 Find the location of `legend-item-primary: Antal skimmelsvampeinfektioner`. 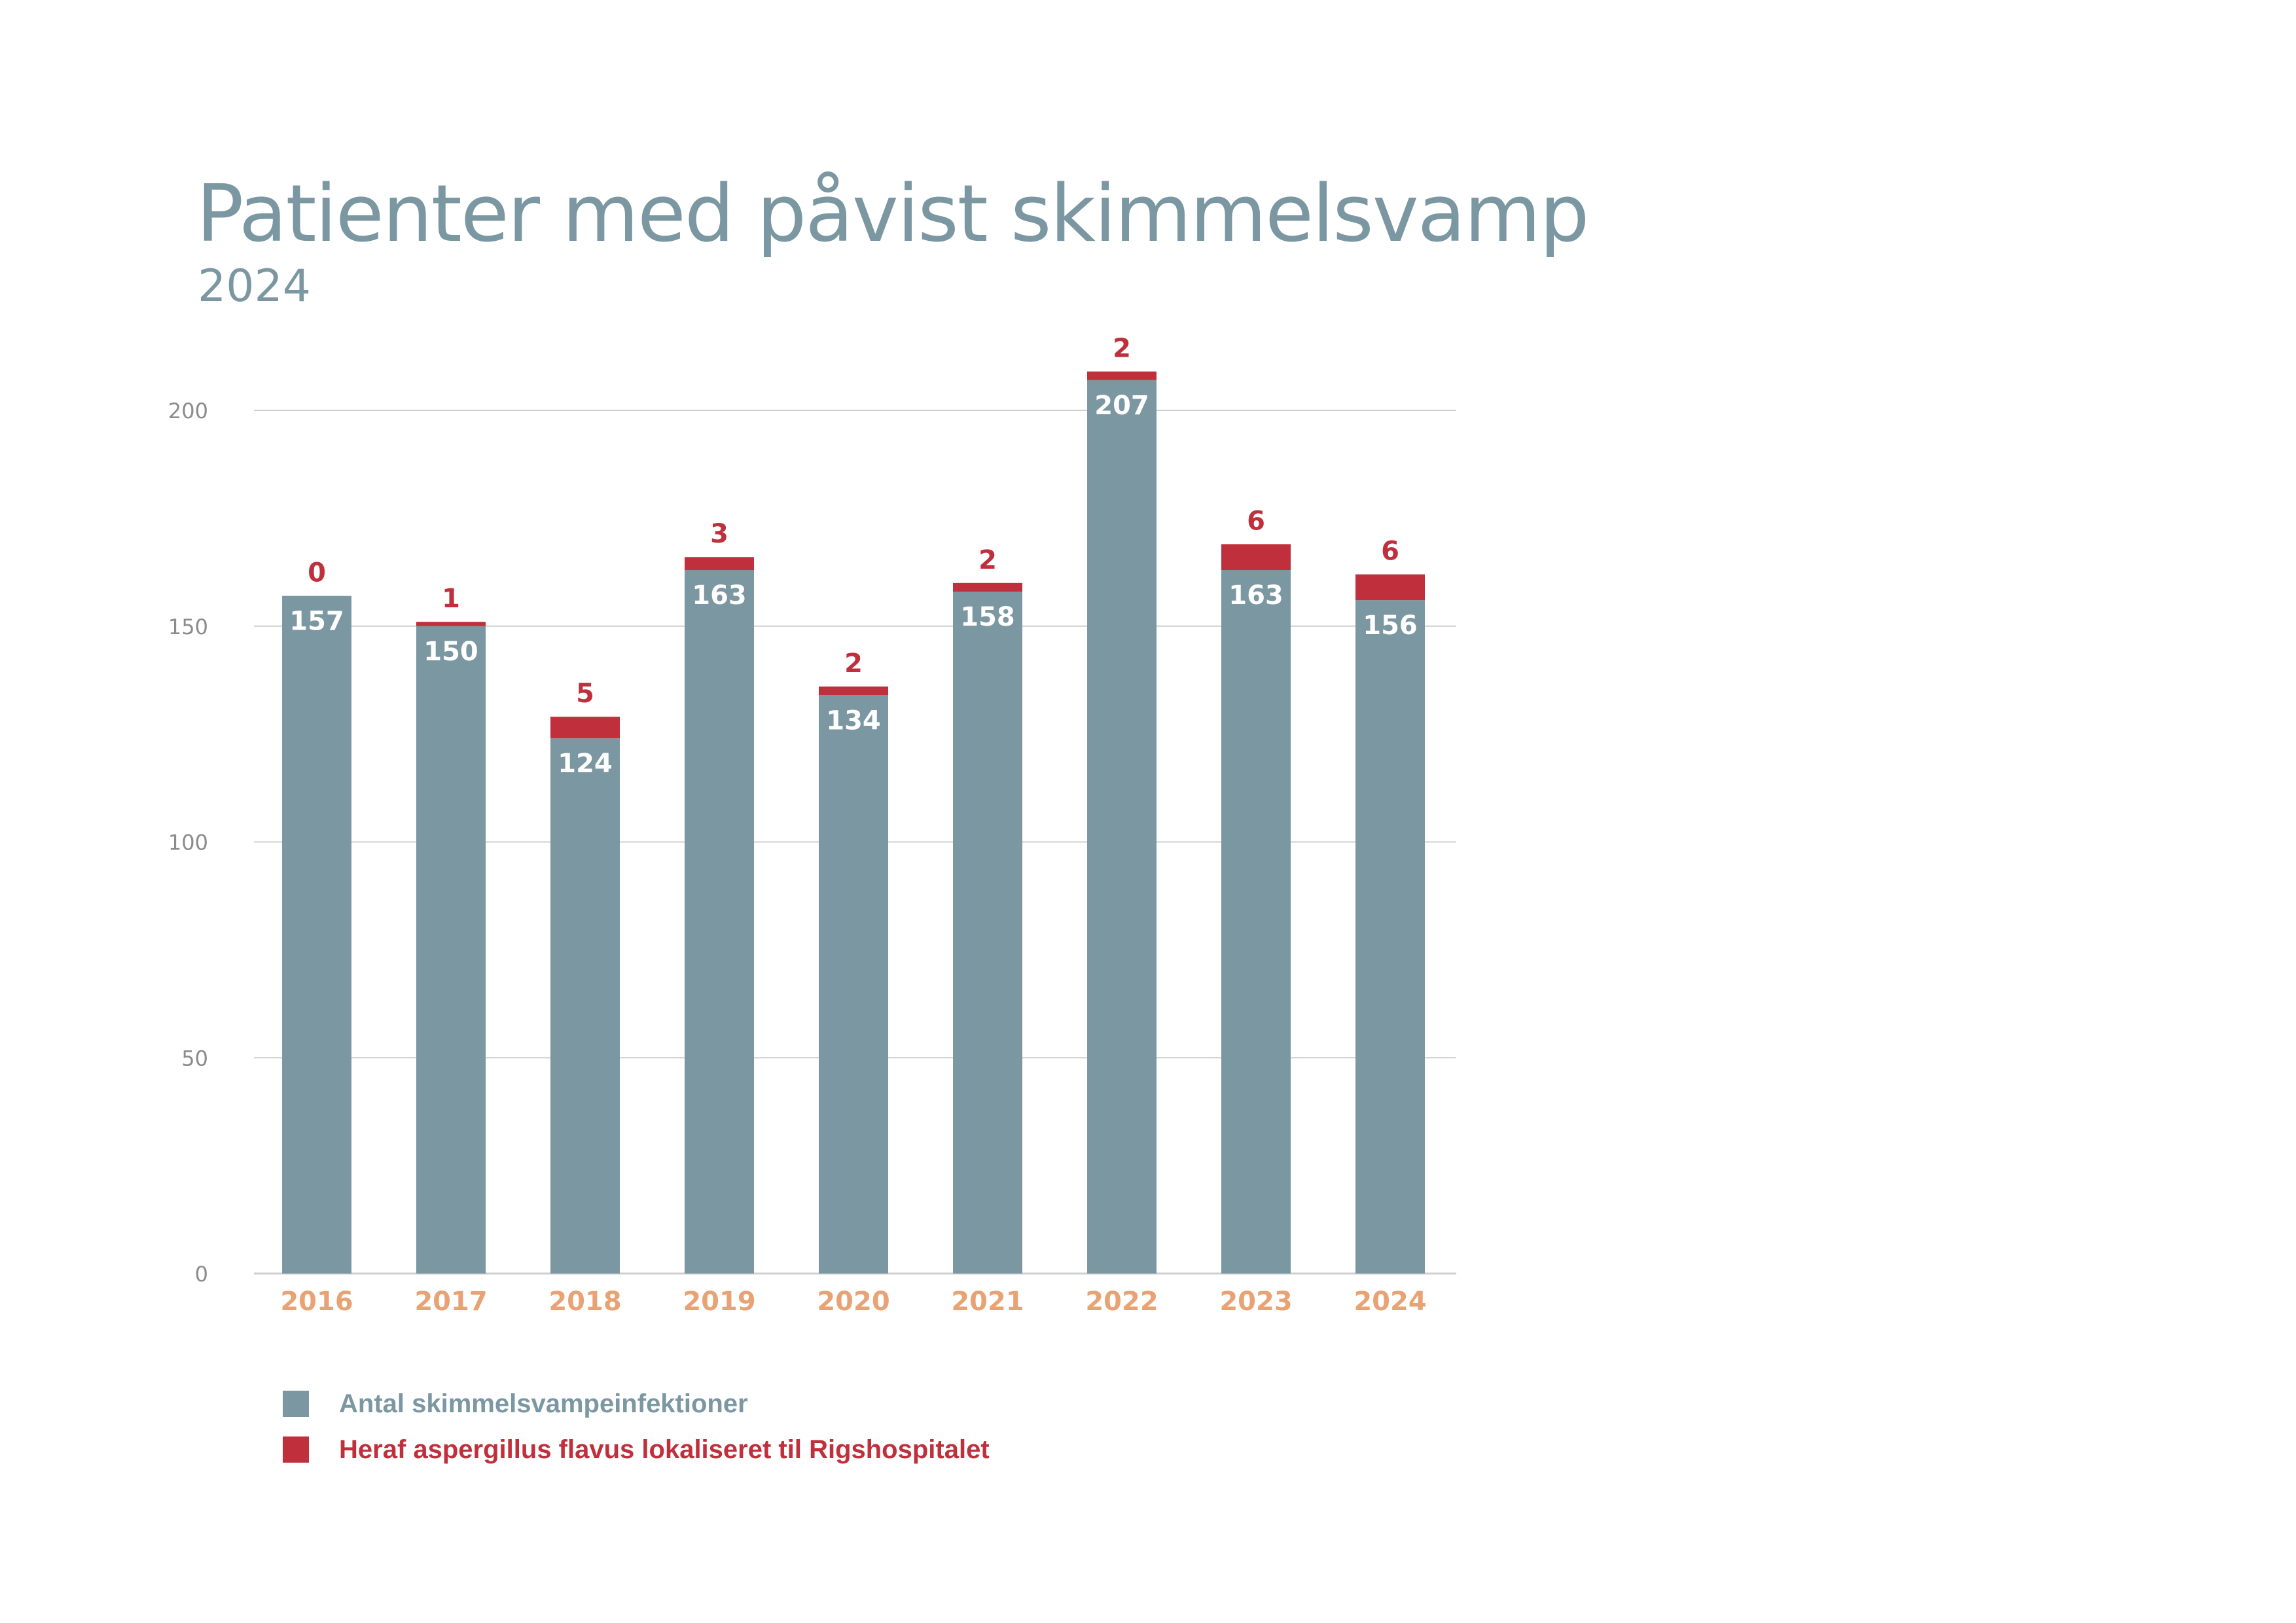

legend-item-primary: Antal skimmelsvampeinfektioner is located at coordinates (636, 1404).